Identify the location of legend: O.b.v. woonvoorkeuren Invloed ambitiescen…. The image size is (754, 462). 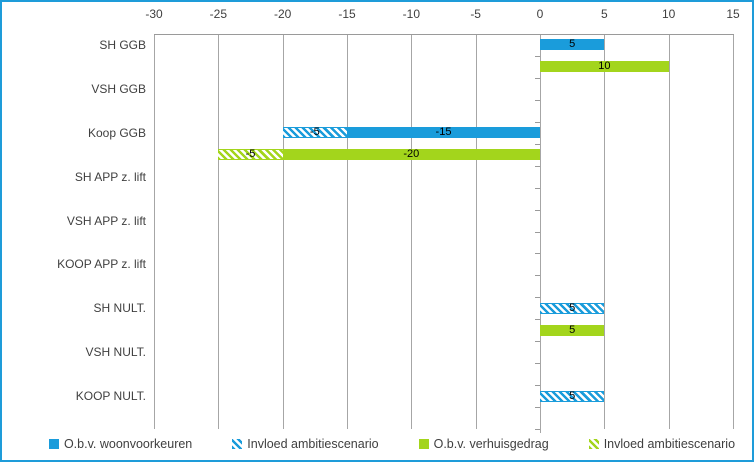
(377, 444).